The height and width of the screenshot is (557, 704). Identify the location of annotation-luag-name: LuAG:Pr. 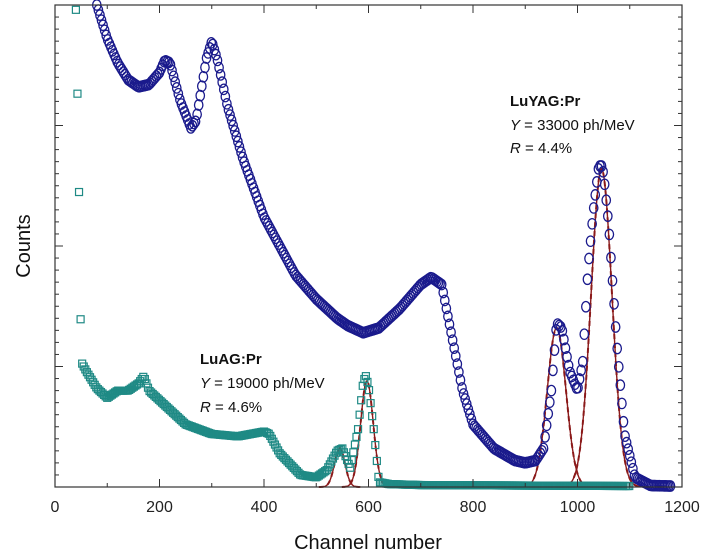
(231, 359).